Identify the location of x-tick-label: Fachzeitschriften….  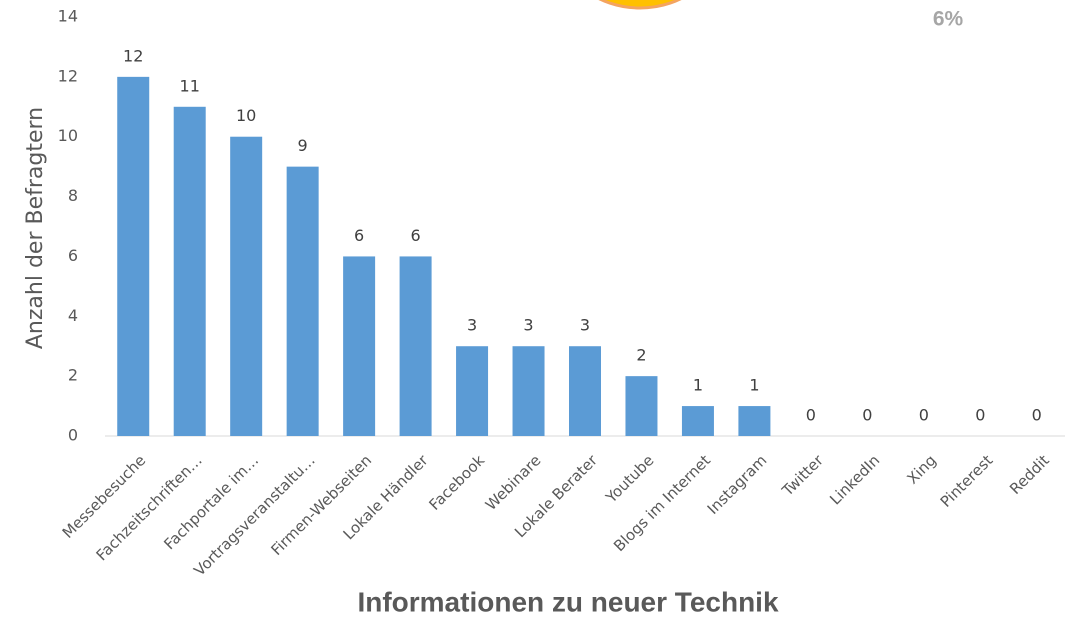
(149, 507).